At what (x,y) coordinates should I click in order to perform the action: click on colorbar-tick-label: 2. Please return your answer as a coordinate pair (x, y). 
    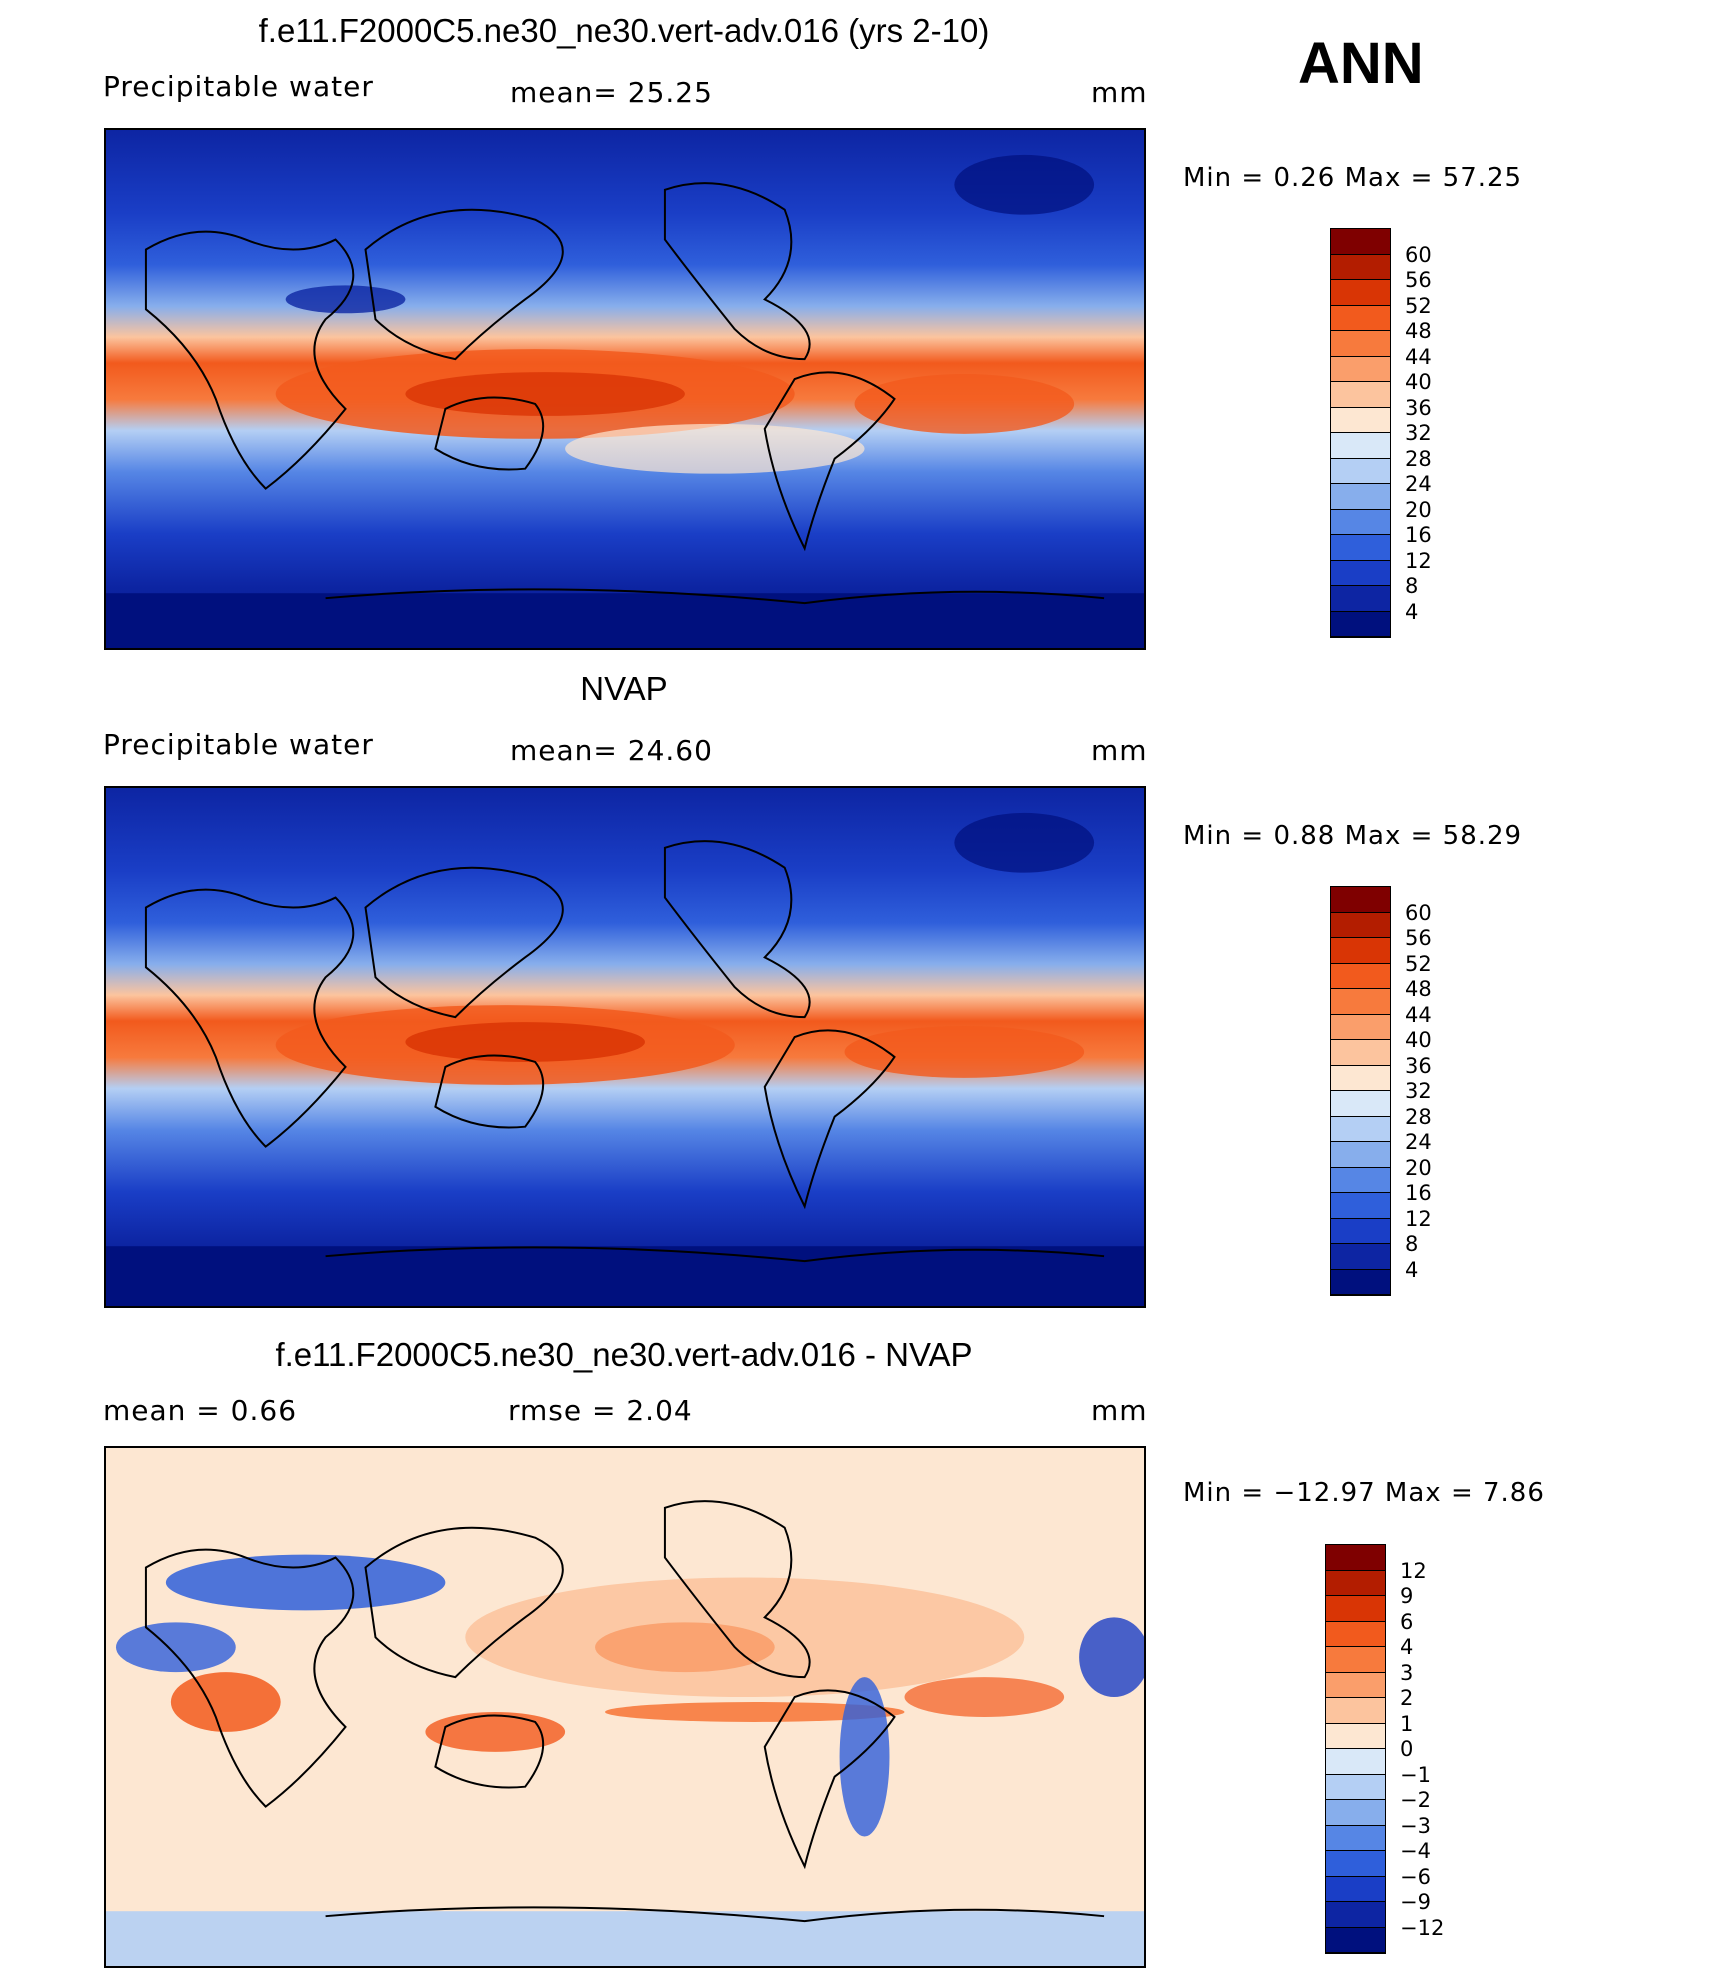
    Looking at the image, I should click on (1407, 1698).